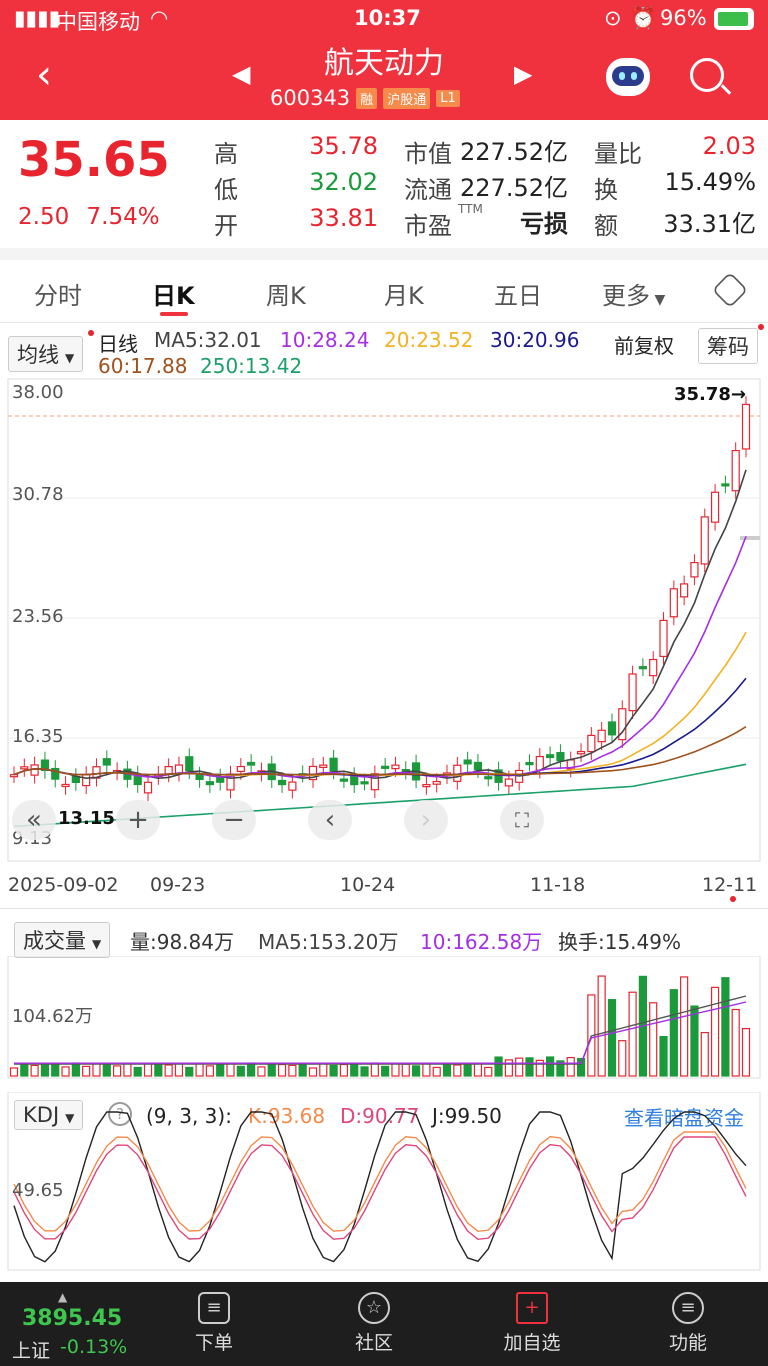 The image size is (768, 1366). I want to click on stock-code: 600343, so click(310, 98).